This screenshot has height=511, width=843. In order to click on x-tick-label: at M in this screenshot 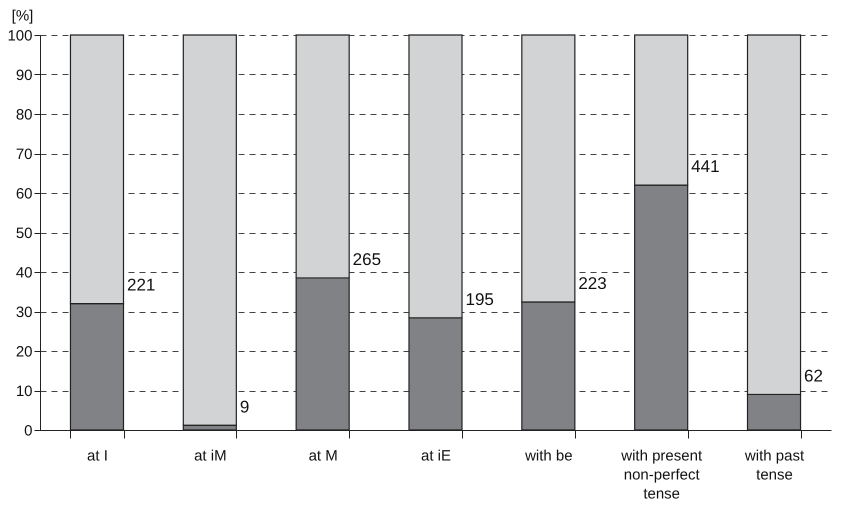, I will do `click(323, 456)`.